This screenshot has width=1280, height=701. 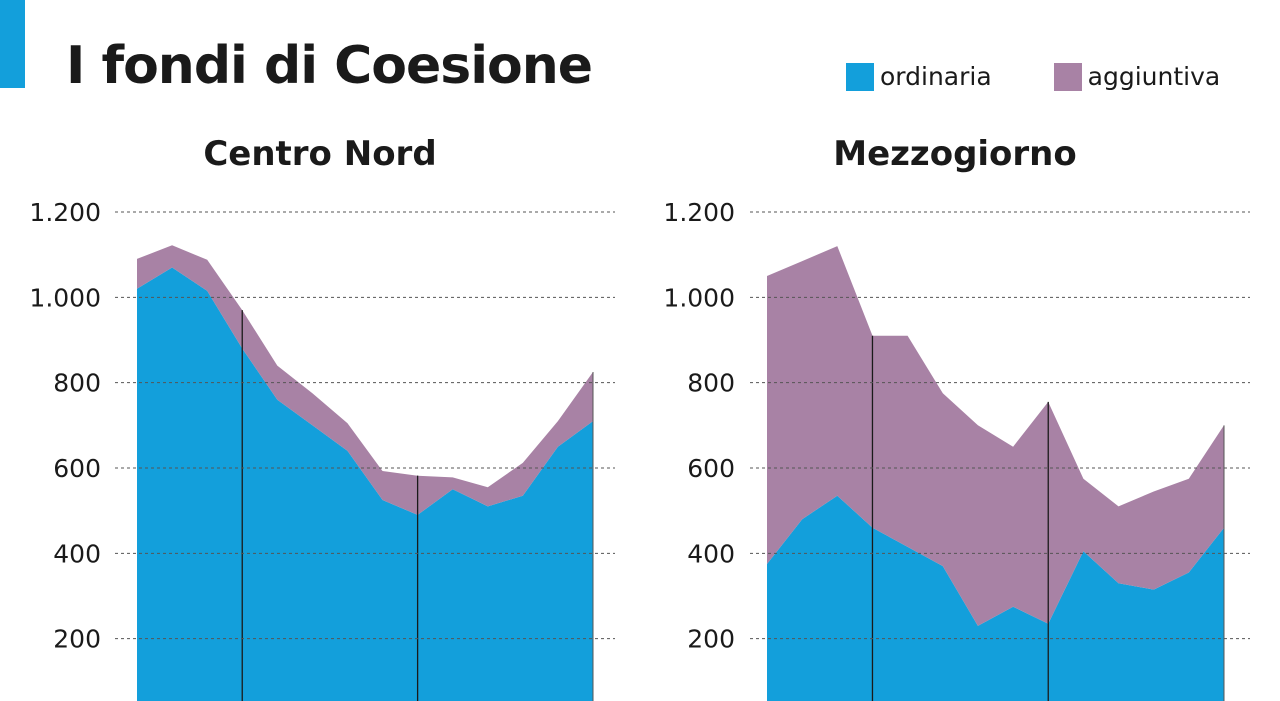 I want to click on y-tick-label-centro-nord-1200: 1.200, so click(x=65, y=212).